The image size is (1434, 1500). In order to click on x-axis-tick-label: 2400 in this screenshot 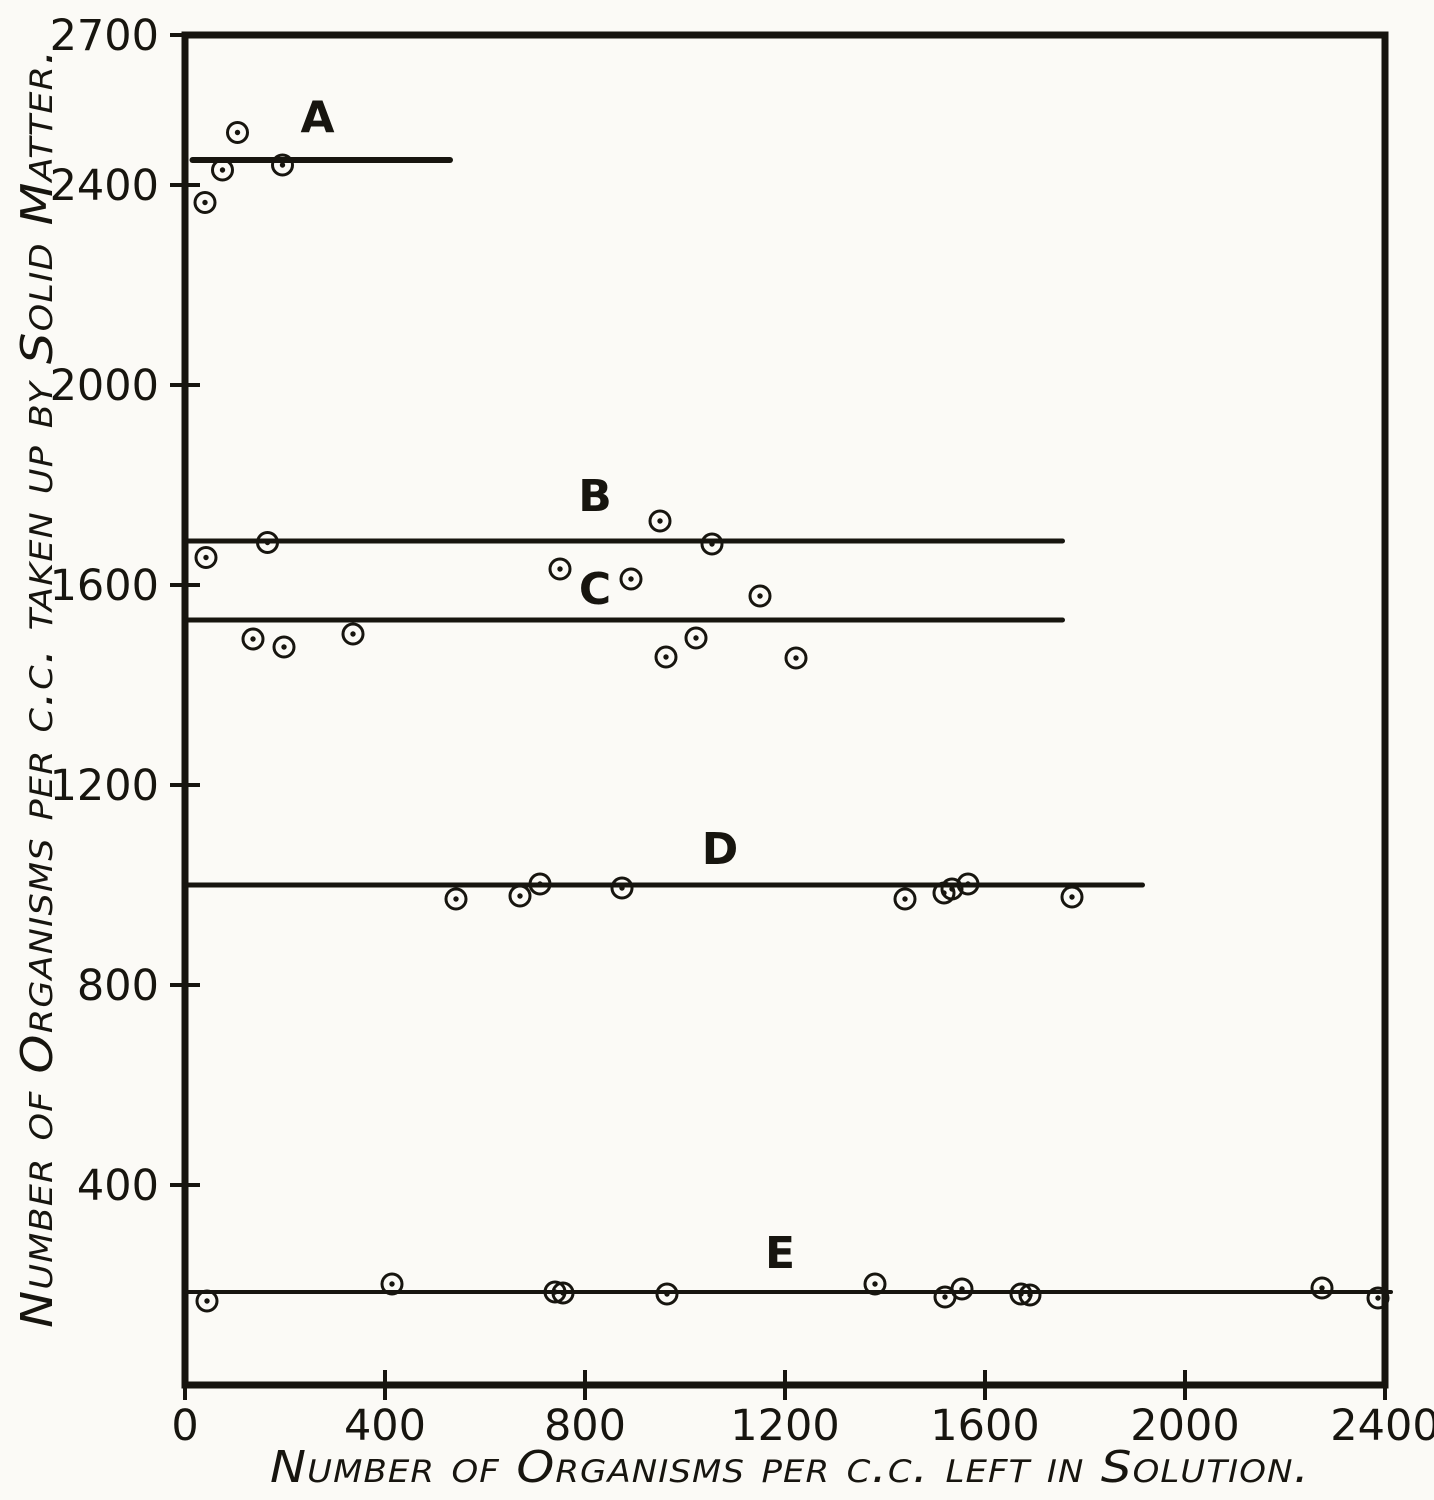, I will do `click(1382, 1426)`.